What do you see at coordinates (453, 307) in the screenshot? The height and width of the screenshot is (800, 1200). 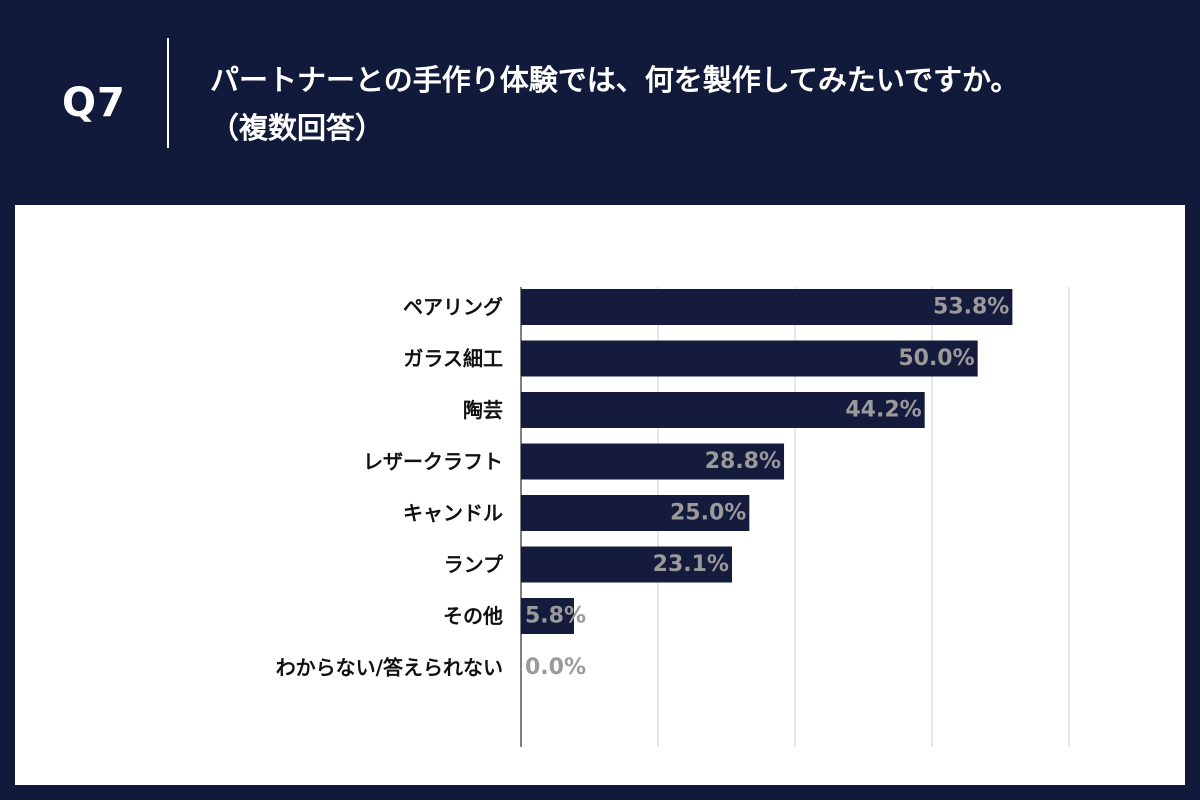 I see `category-label: ペアリング` at bounding box center [453, 307].